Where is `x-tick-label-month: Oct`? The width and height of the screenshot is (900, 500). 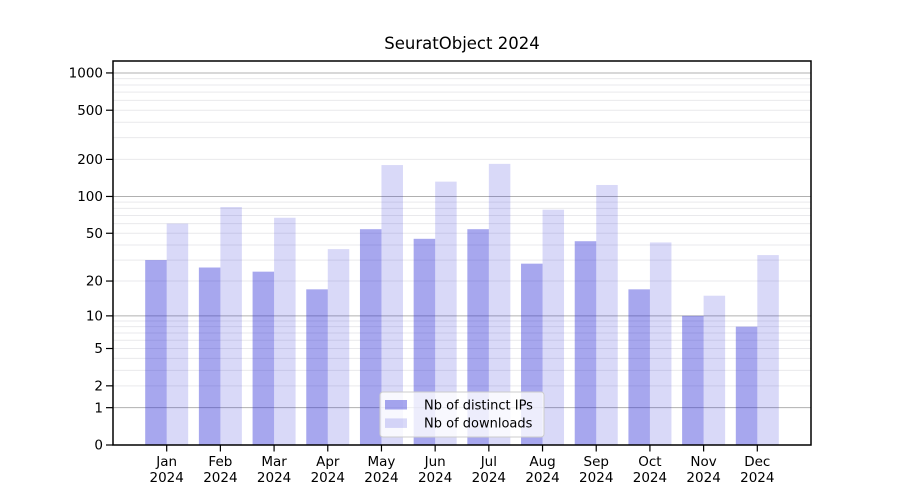 x-tick-label-month: Oct is located at coordinates (649, 462).